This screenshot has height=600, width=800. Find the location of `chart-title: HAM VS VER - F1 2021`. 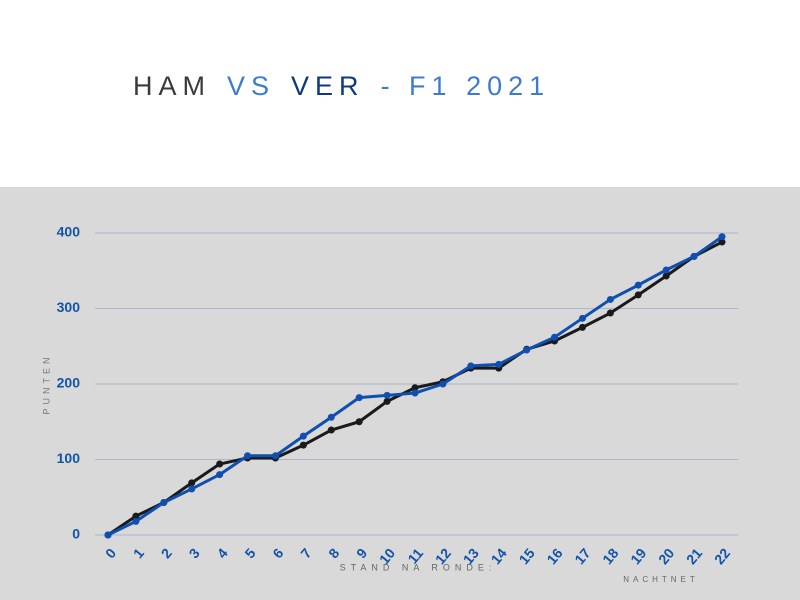

chart-title: HAM VS VER - F1 2021 is located at coordinates (341, 86).